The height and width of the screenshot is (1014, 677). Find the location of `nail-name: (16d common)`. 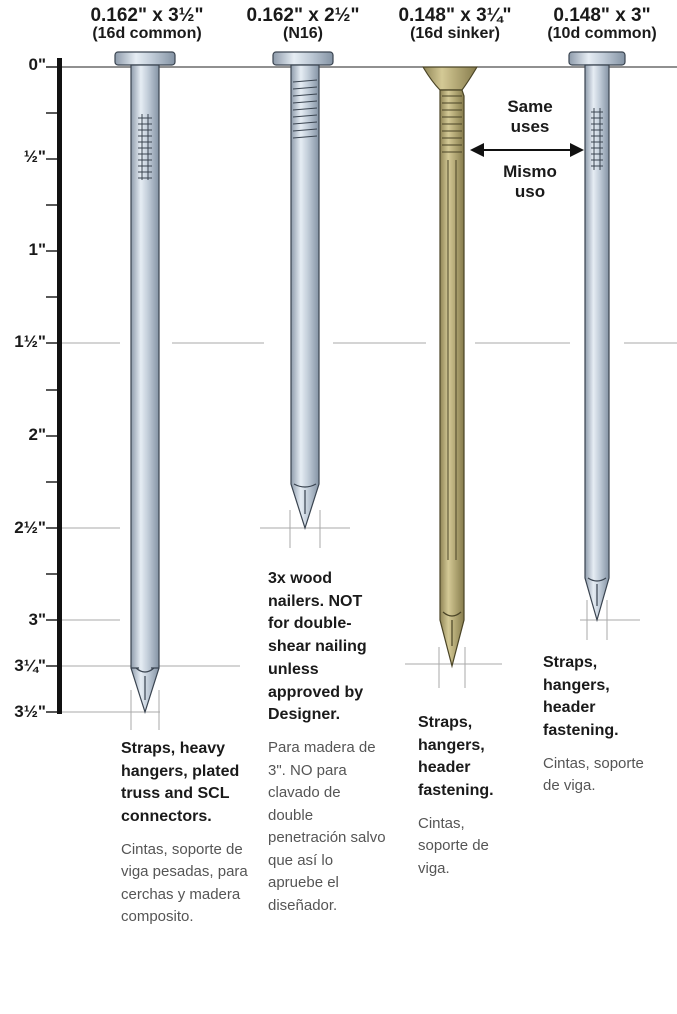

nail-name: (16d common) is located at coordinates (147, 33).